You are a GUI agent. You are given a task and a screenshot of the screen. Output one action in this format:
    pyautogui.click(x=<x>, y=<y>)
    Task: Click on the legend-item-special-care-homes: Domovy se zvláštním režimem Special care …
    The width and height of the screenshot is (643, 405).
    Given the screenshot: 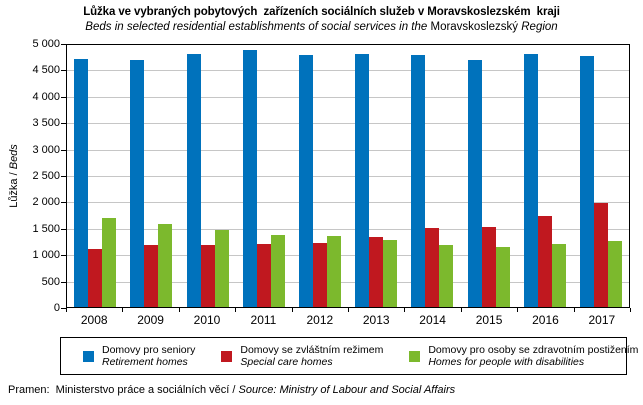 What is the action you would take?
    pyautogui.click(x=302, y=356)
    